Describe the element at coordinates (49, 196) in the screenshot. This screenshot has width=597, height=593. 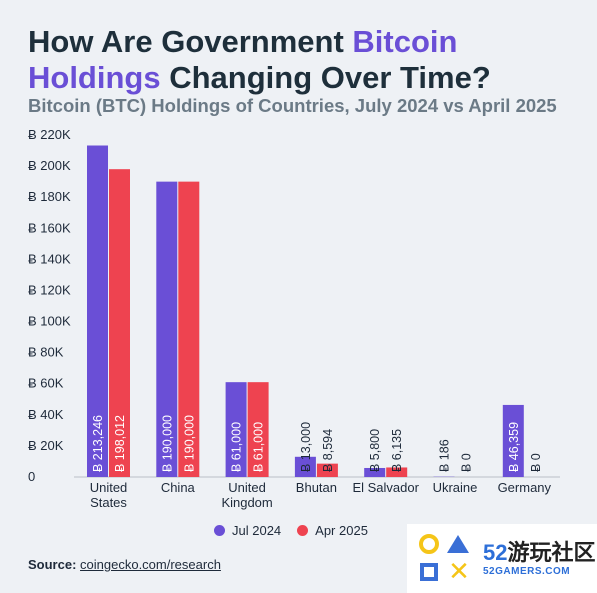
I see `y-tick-label: Ƀ 180K` at that location.